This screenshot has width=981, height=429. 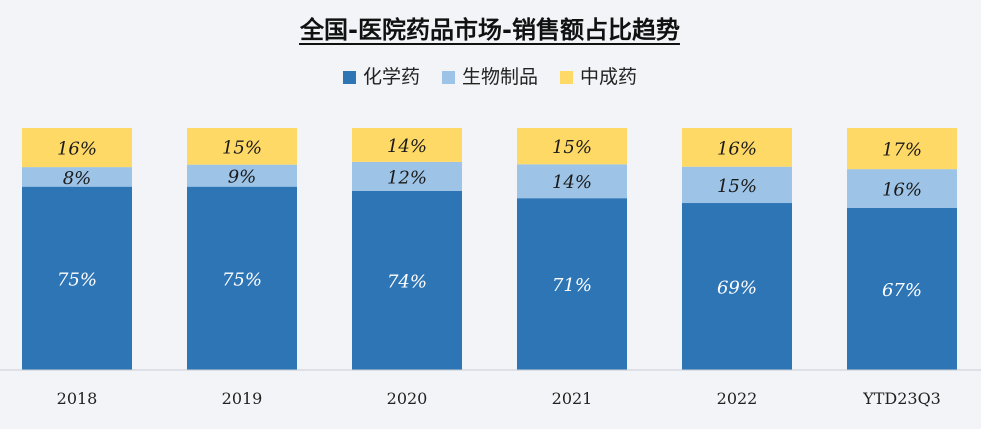 I want to click on x-tick-label: YTD23Q3, so click(x=901, y=398).